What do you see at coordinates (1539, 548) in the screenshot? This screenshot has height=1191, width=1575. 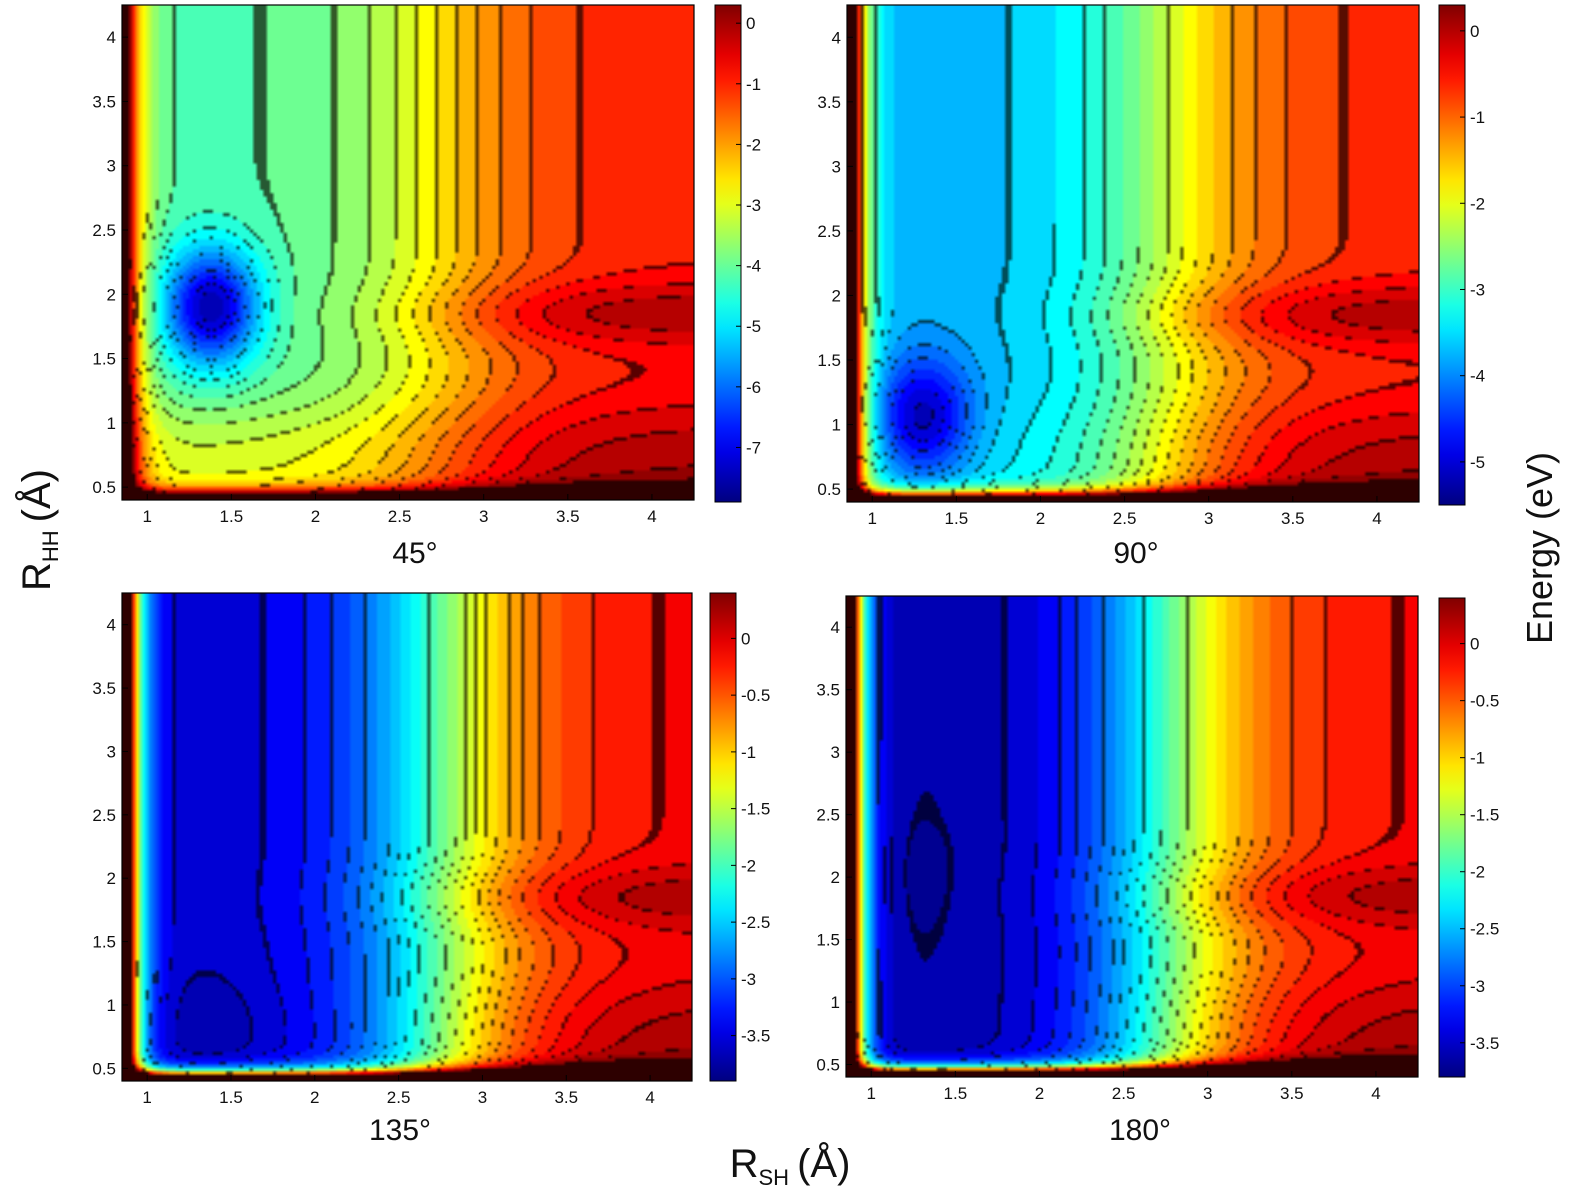 I see `colorbar-label: Energy (eV)` at bounding box center [1539, 548].